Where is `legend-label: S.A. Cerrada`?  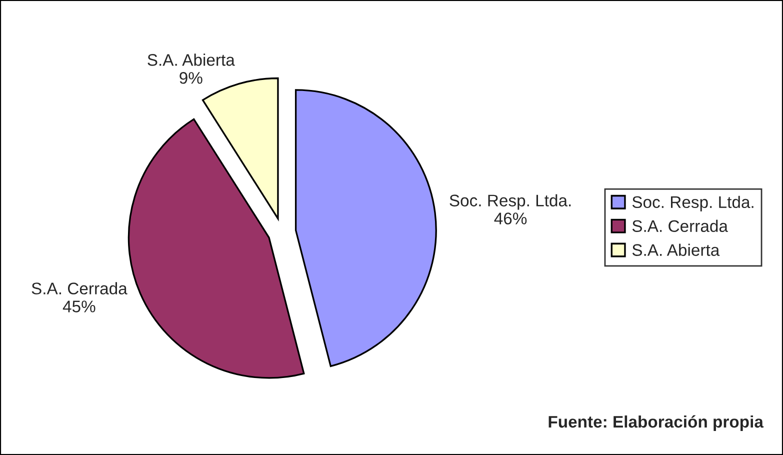
legend-label: S.A. Cerrada is located at coordinates (680, 226).